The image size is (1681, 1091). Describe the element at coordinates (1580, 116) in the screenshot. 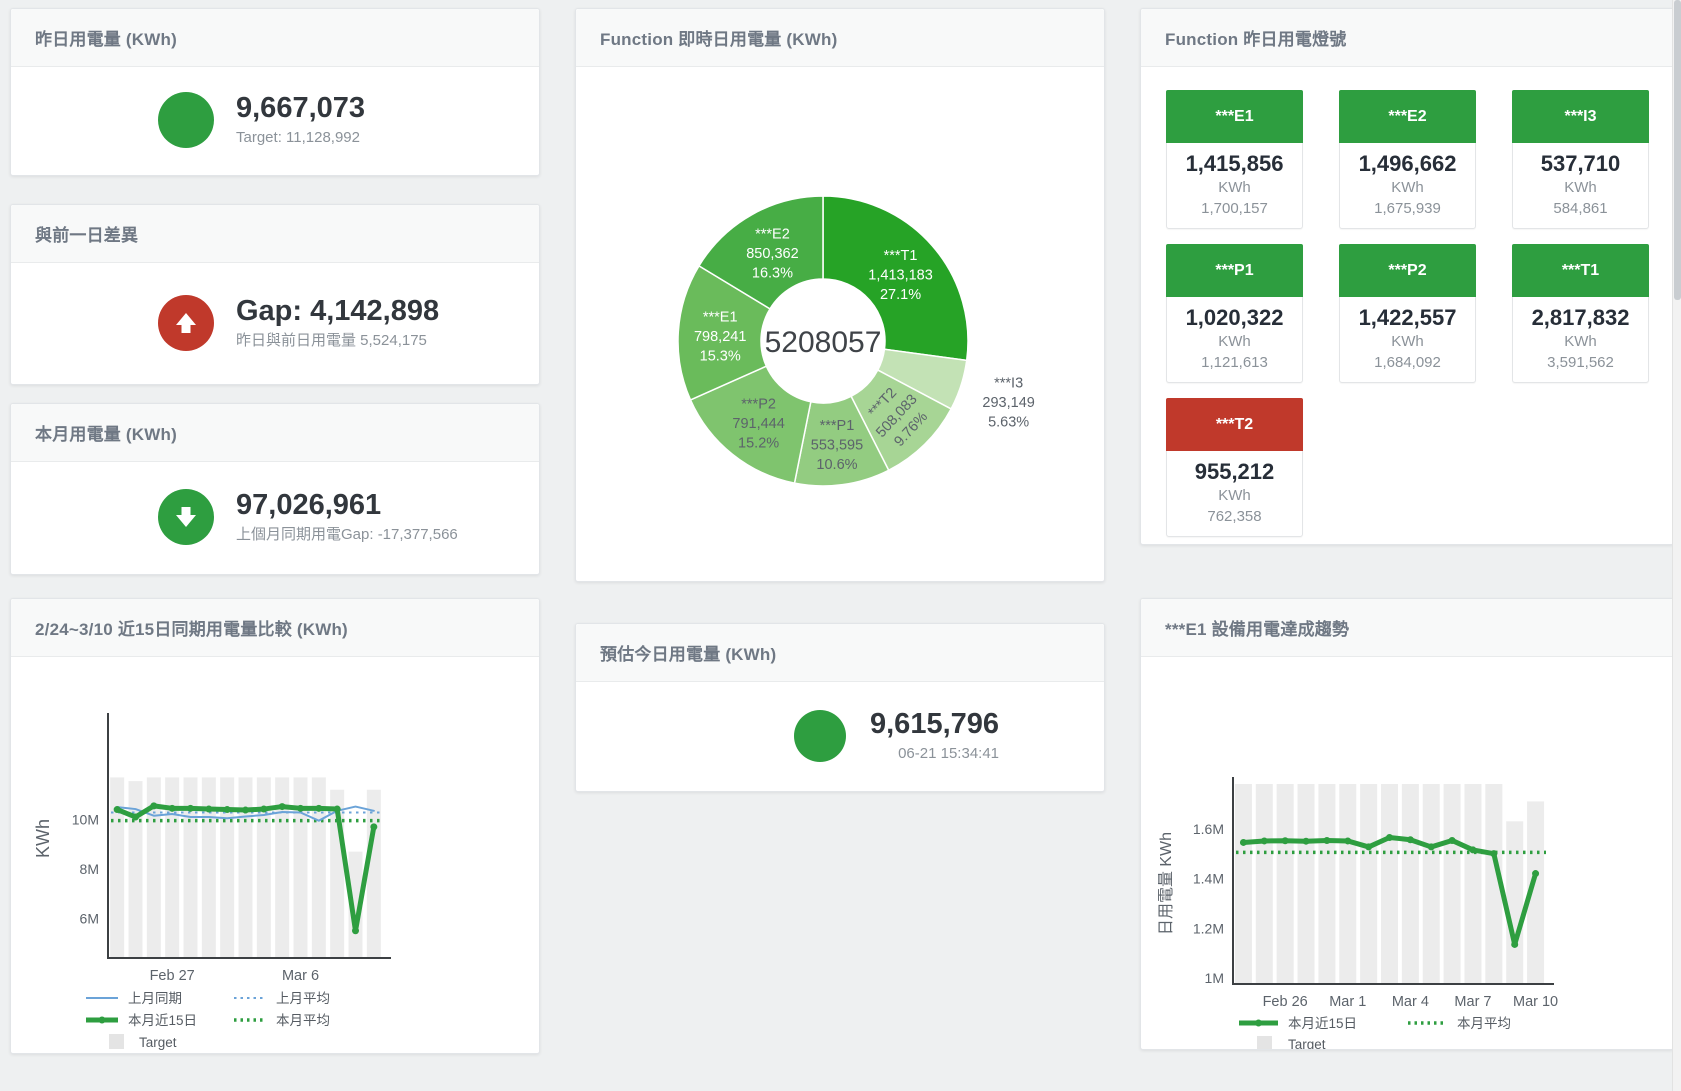

I see `light-tile-header: ***I3` at that location.